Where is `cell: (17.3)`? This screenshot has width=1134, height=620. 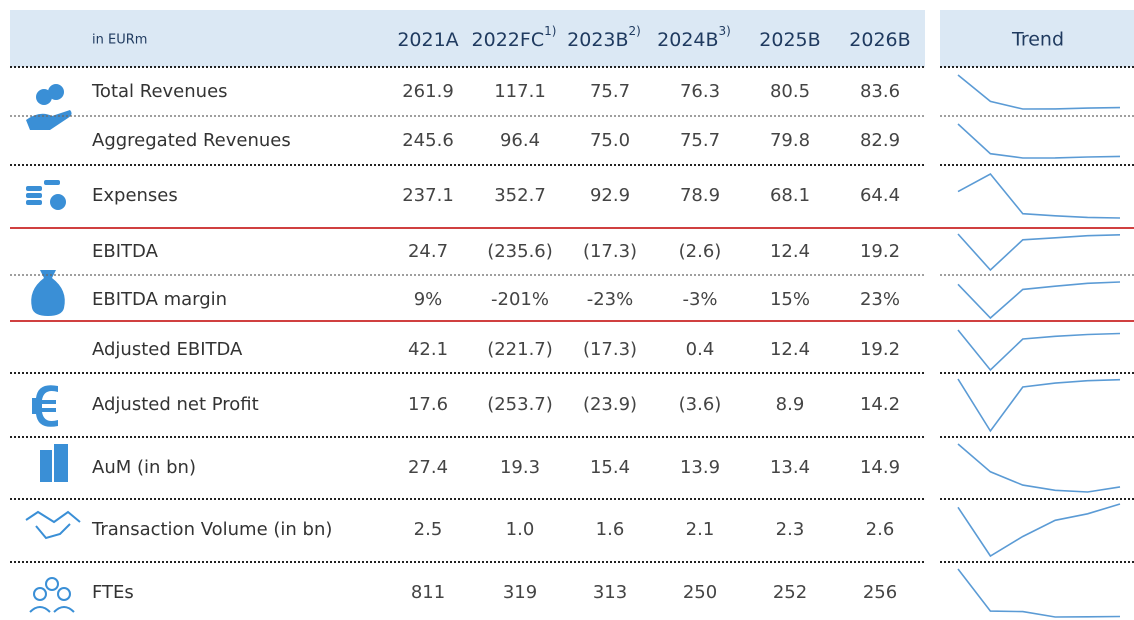
cell: (17.3) is located at coordinates (610, 251).